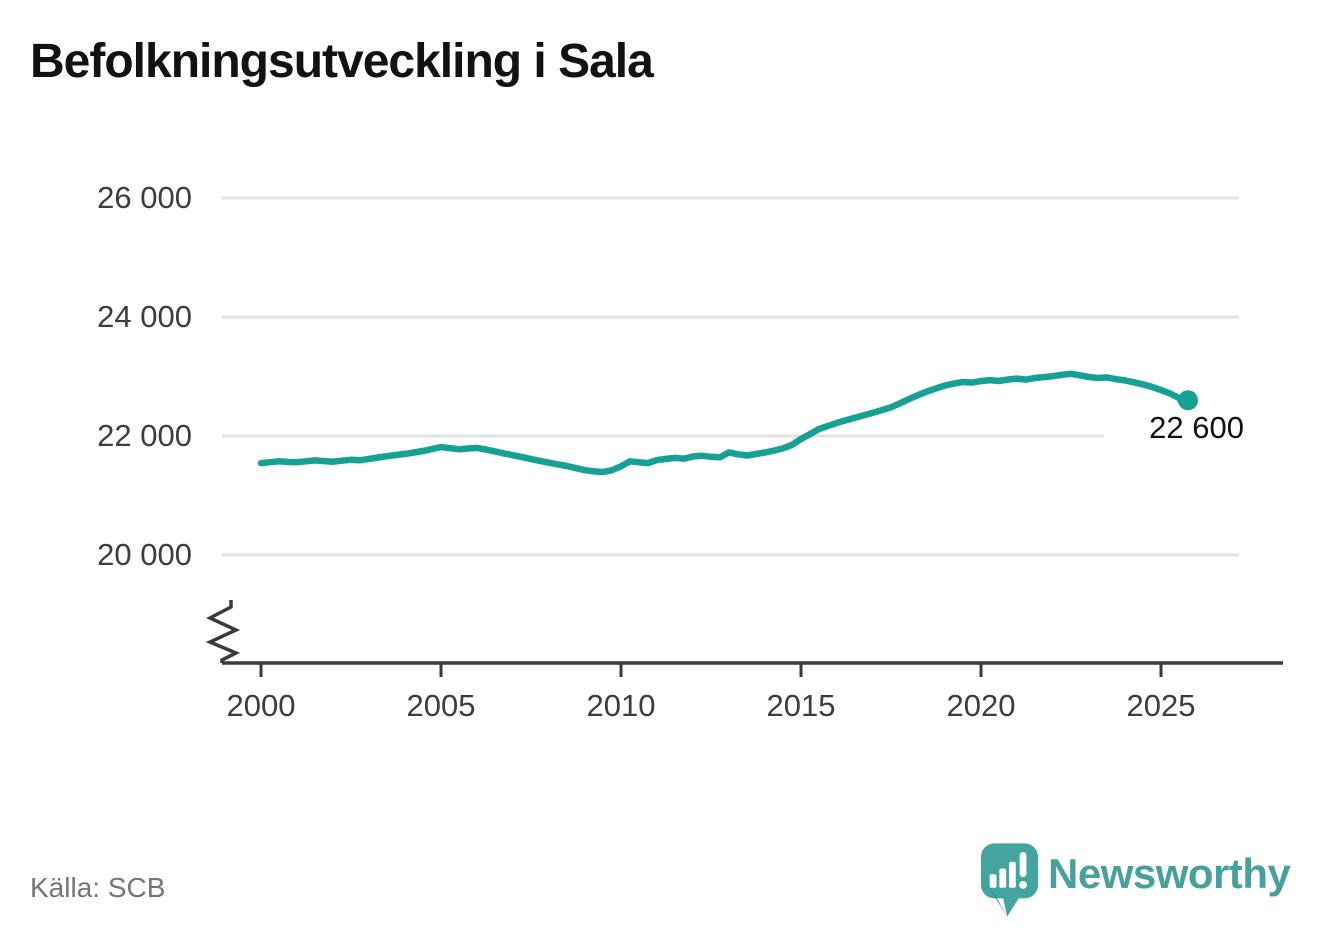 The width and height of the screenshot is (1322, 939). I want to click on y-tick-label: 24 000, so click(144, 316).